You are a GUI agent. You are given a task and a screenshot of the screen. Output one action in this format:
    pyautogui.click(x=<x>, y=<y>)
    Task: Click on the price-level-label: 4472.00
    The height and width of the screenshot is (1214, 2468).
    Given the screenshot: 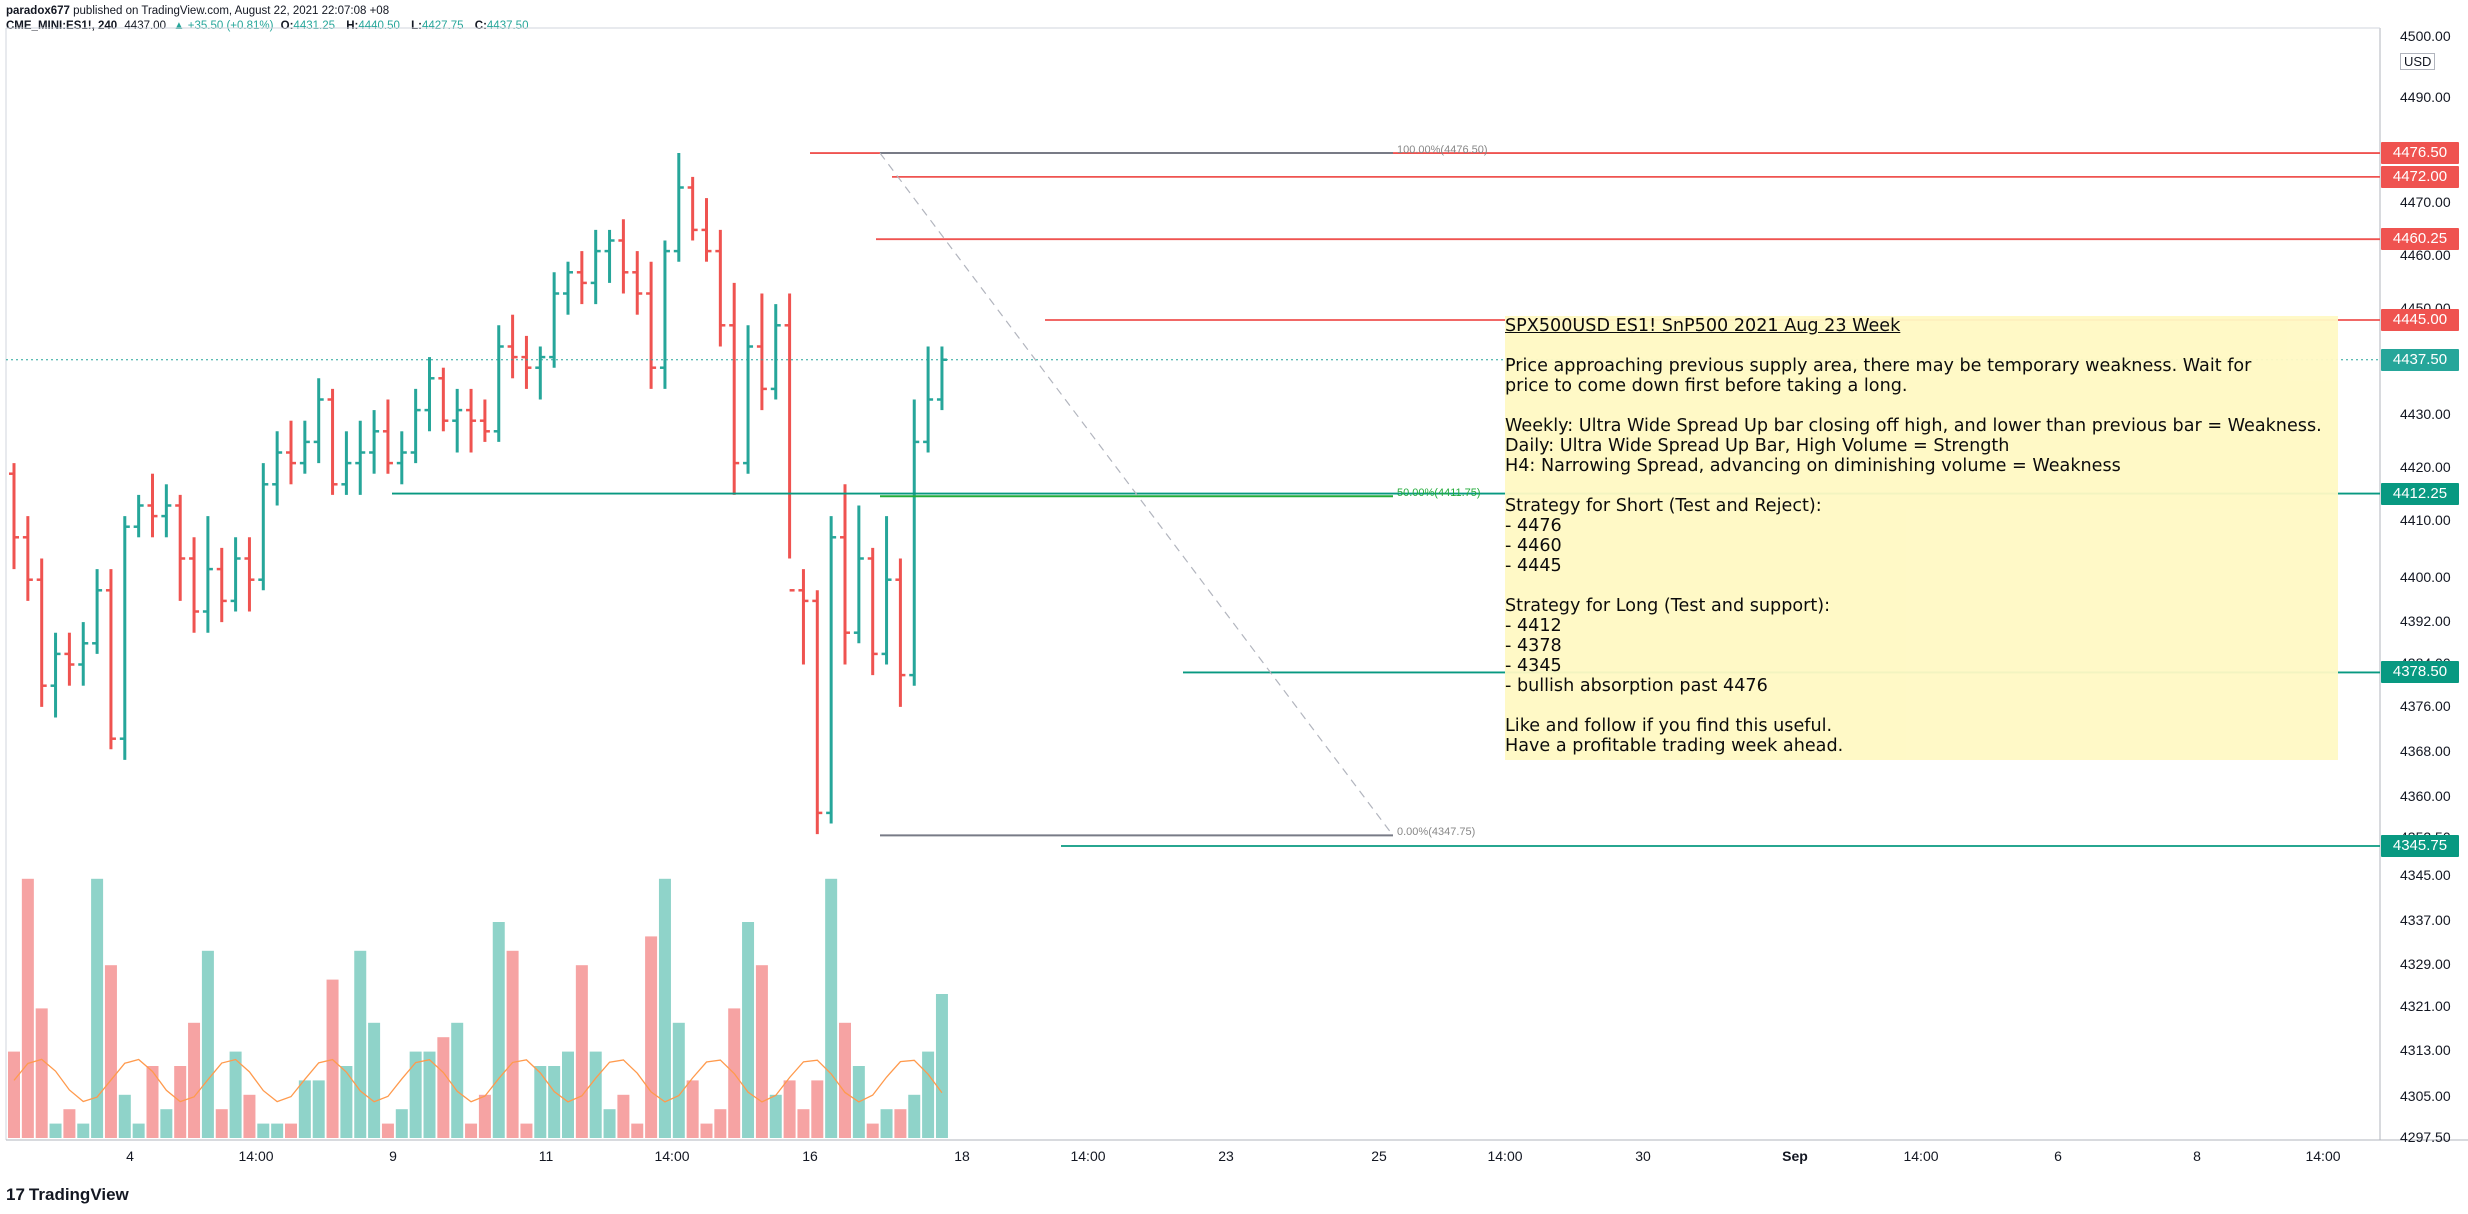 What is the action you would take?
    pyautogui.click(x=2420, y=176)
    